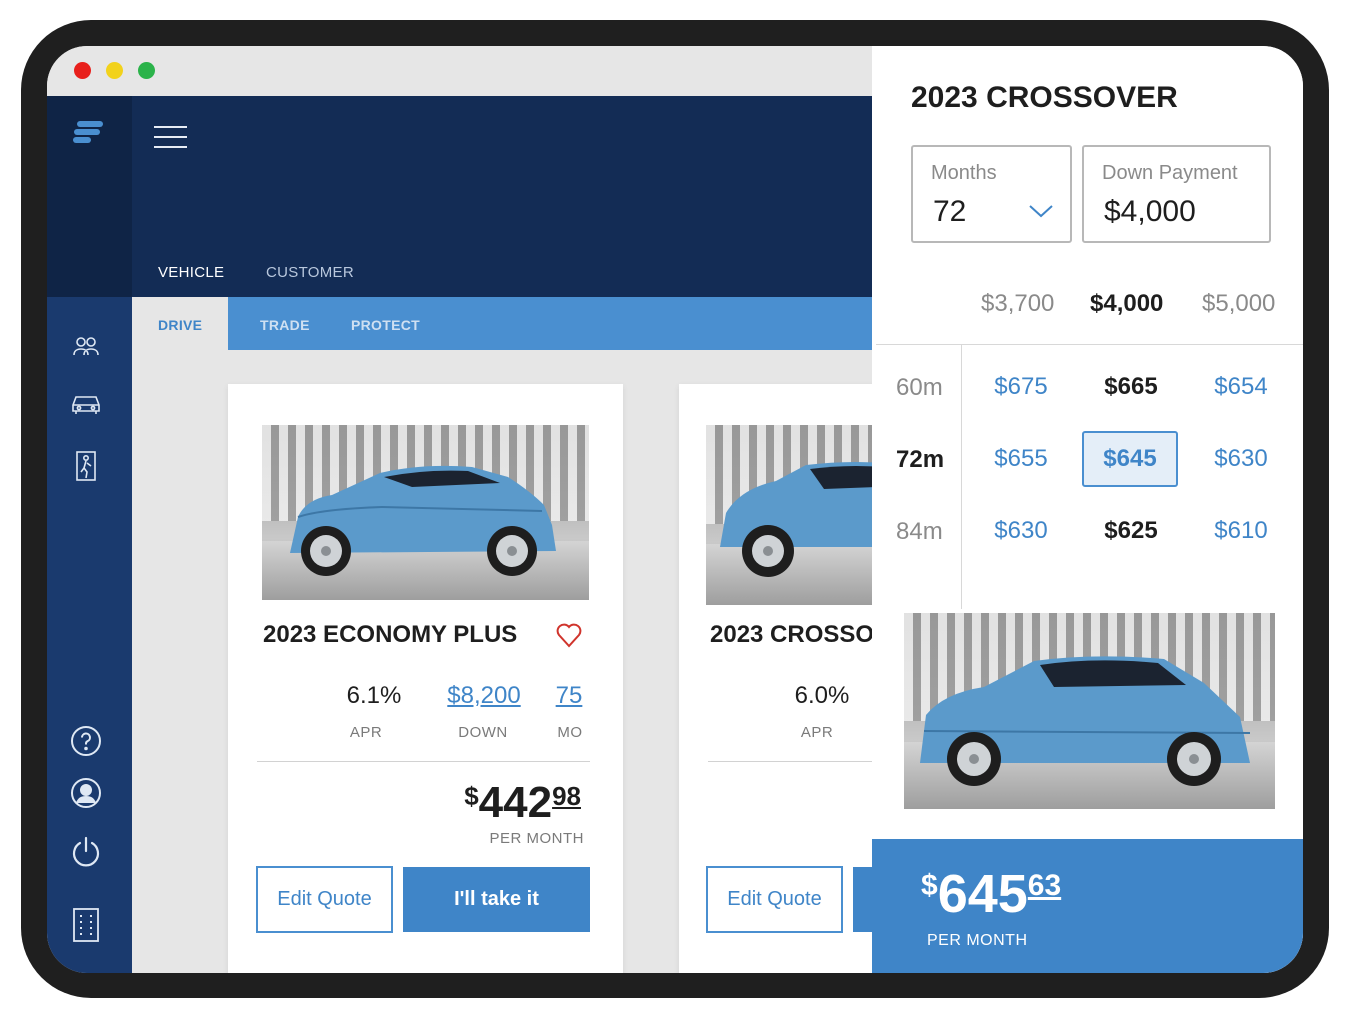 Image resolution: width=1350 pixels, height=1020 pixels. What do you see at coordinates (114, 70) in the screenshot?
I see `minimize-window-button` at bounding box center [114, 70].